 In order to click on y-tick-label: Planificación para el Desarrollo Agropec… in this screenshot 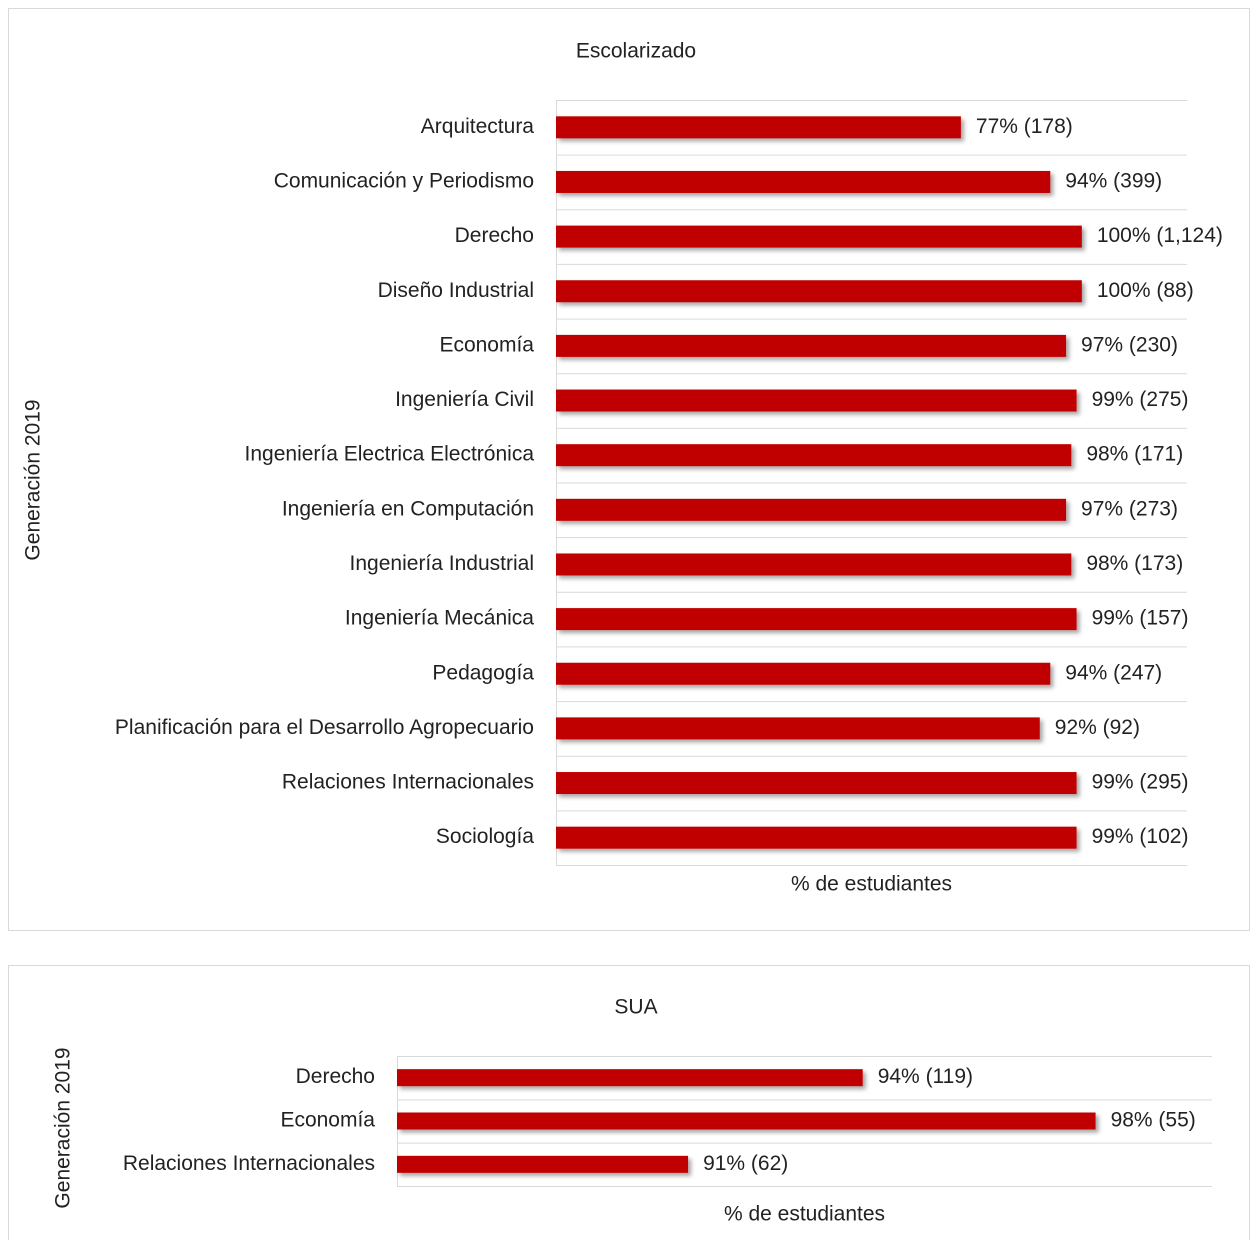, I will do `click(324, 727)`.